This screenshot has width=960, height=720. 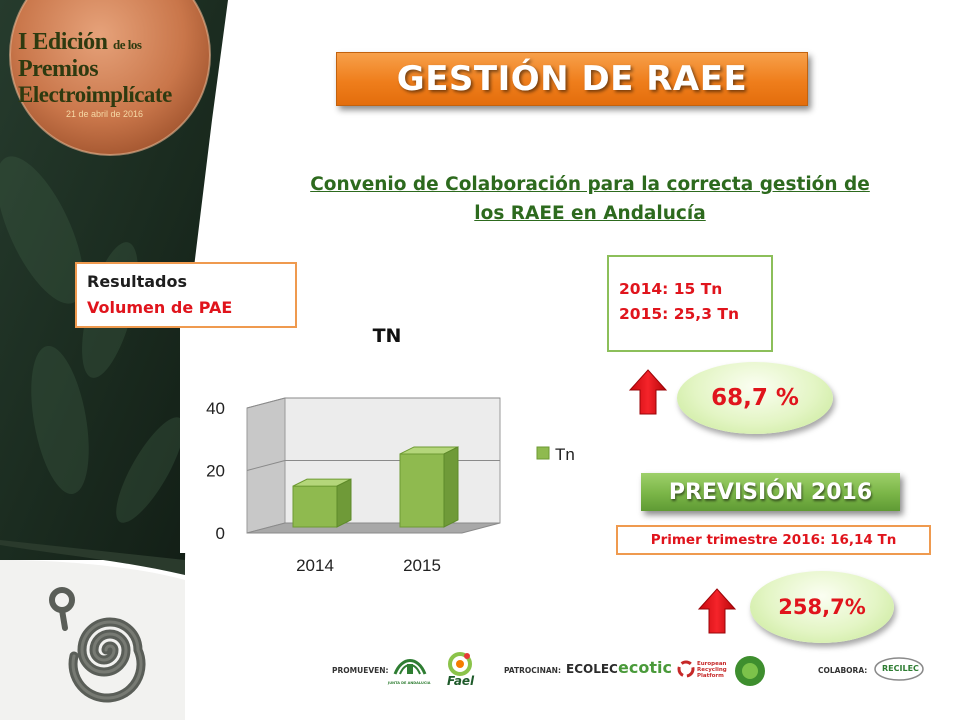 I want to click on quarter-value: Primer trimestre 2016: 16,14 Tn, so click(x=773, y=540).